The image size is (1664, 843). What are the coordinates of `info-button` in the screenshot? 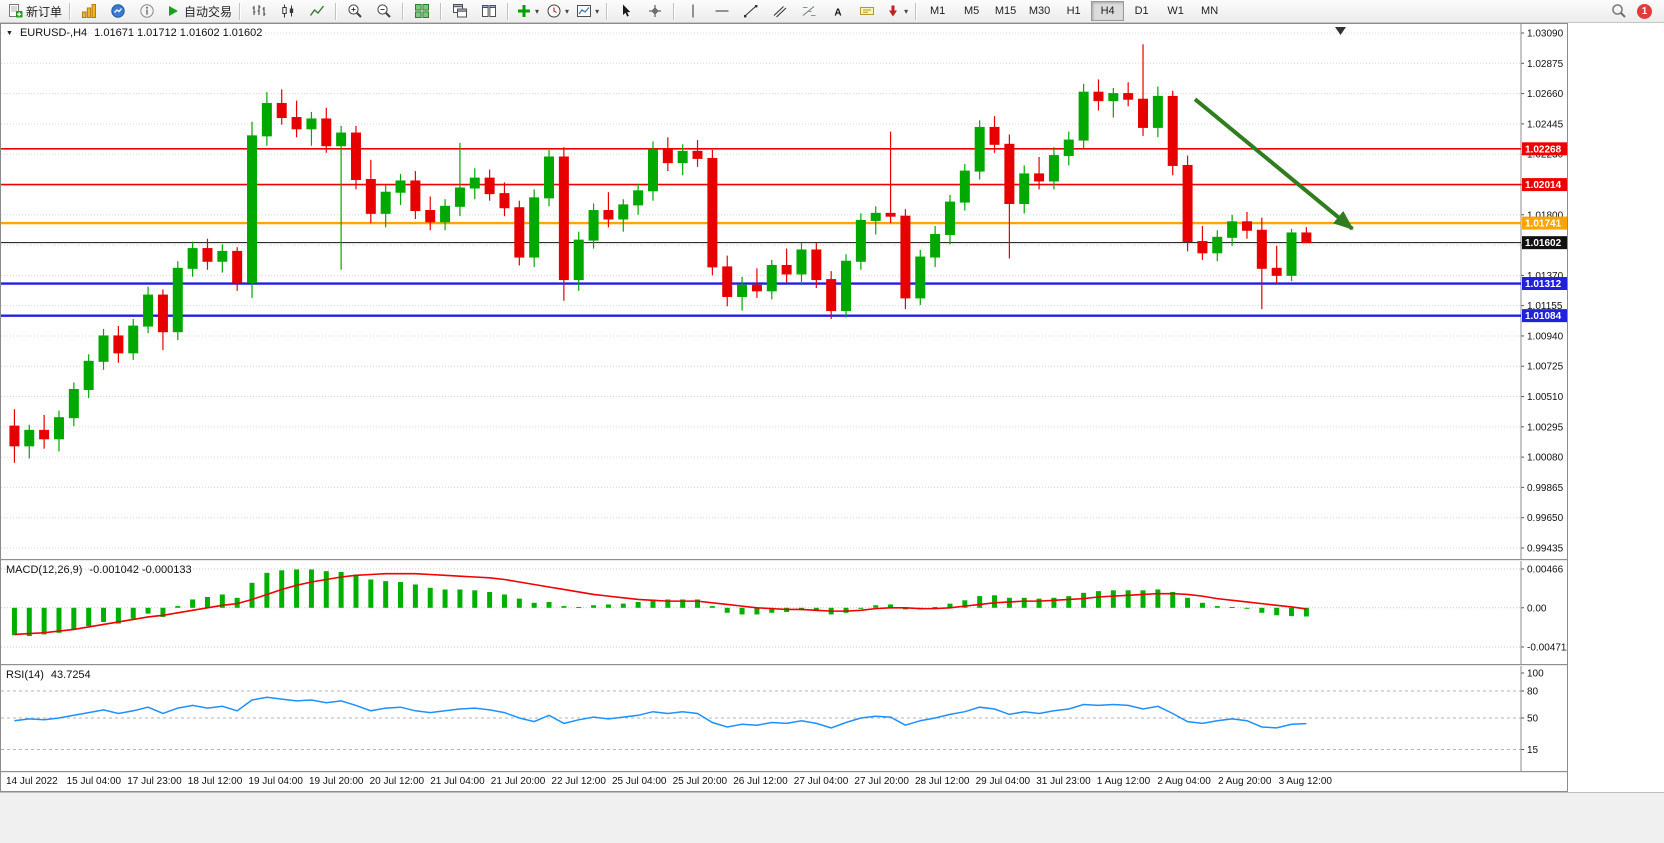 It's located at (147, 11).